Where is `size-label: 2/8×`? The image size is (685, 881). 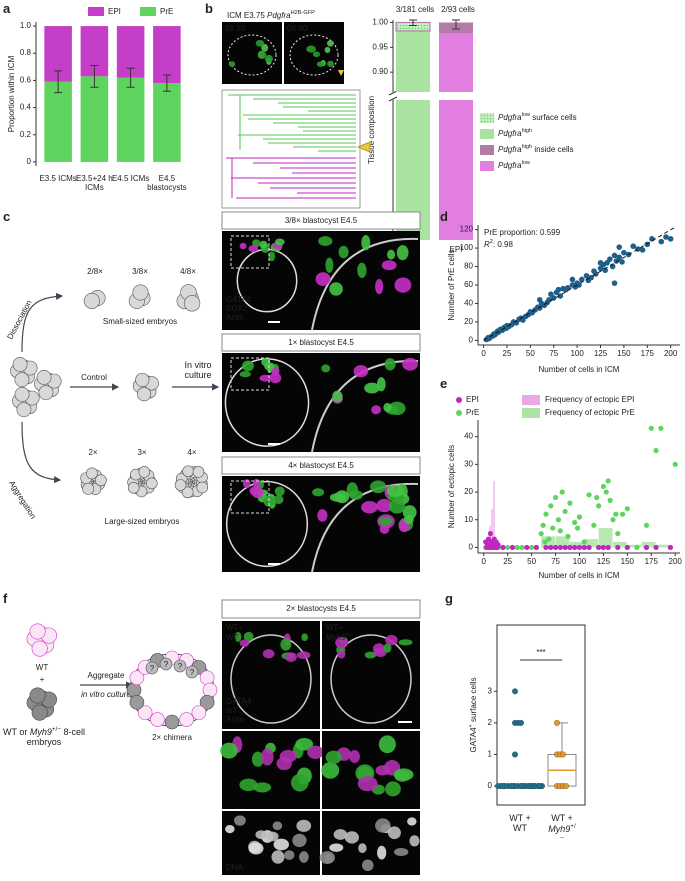
size-label: 2/8× is located at coordinates (95, 271).